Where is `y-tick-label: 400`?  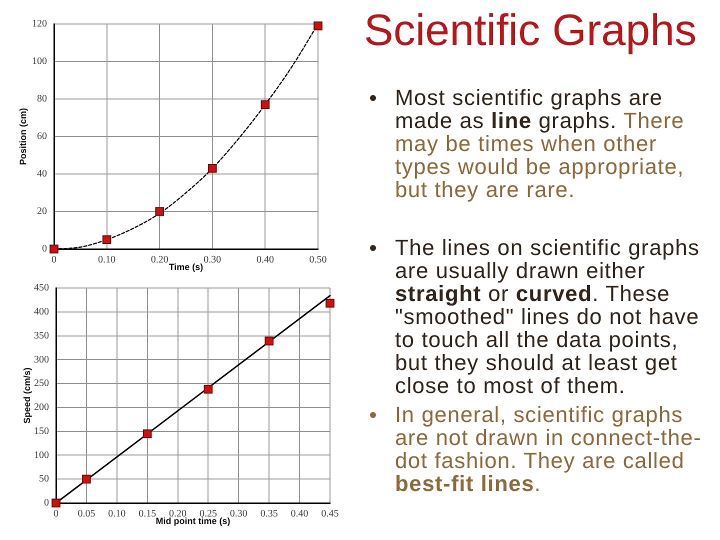 y-tick-label: 400 is located at coordinates (41, 312).